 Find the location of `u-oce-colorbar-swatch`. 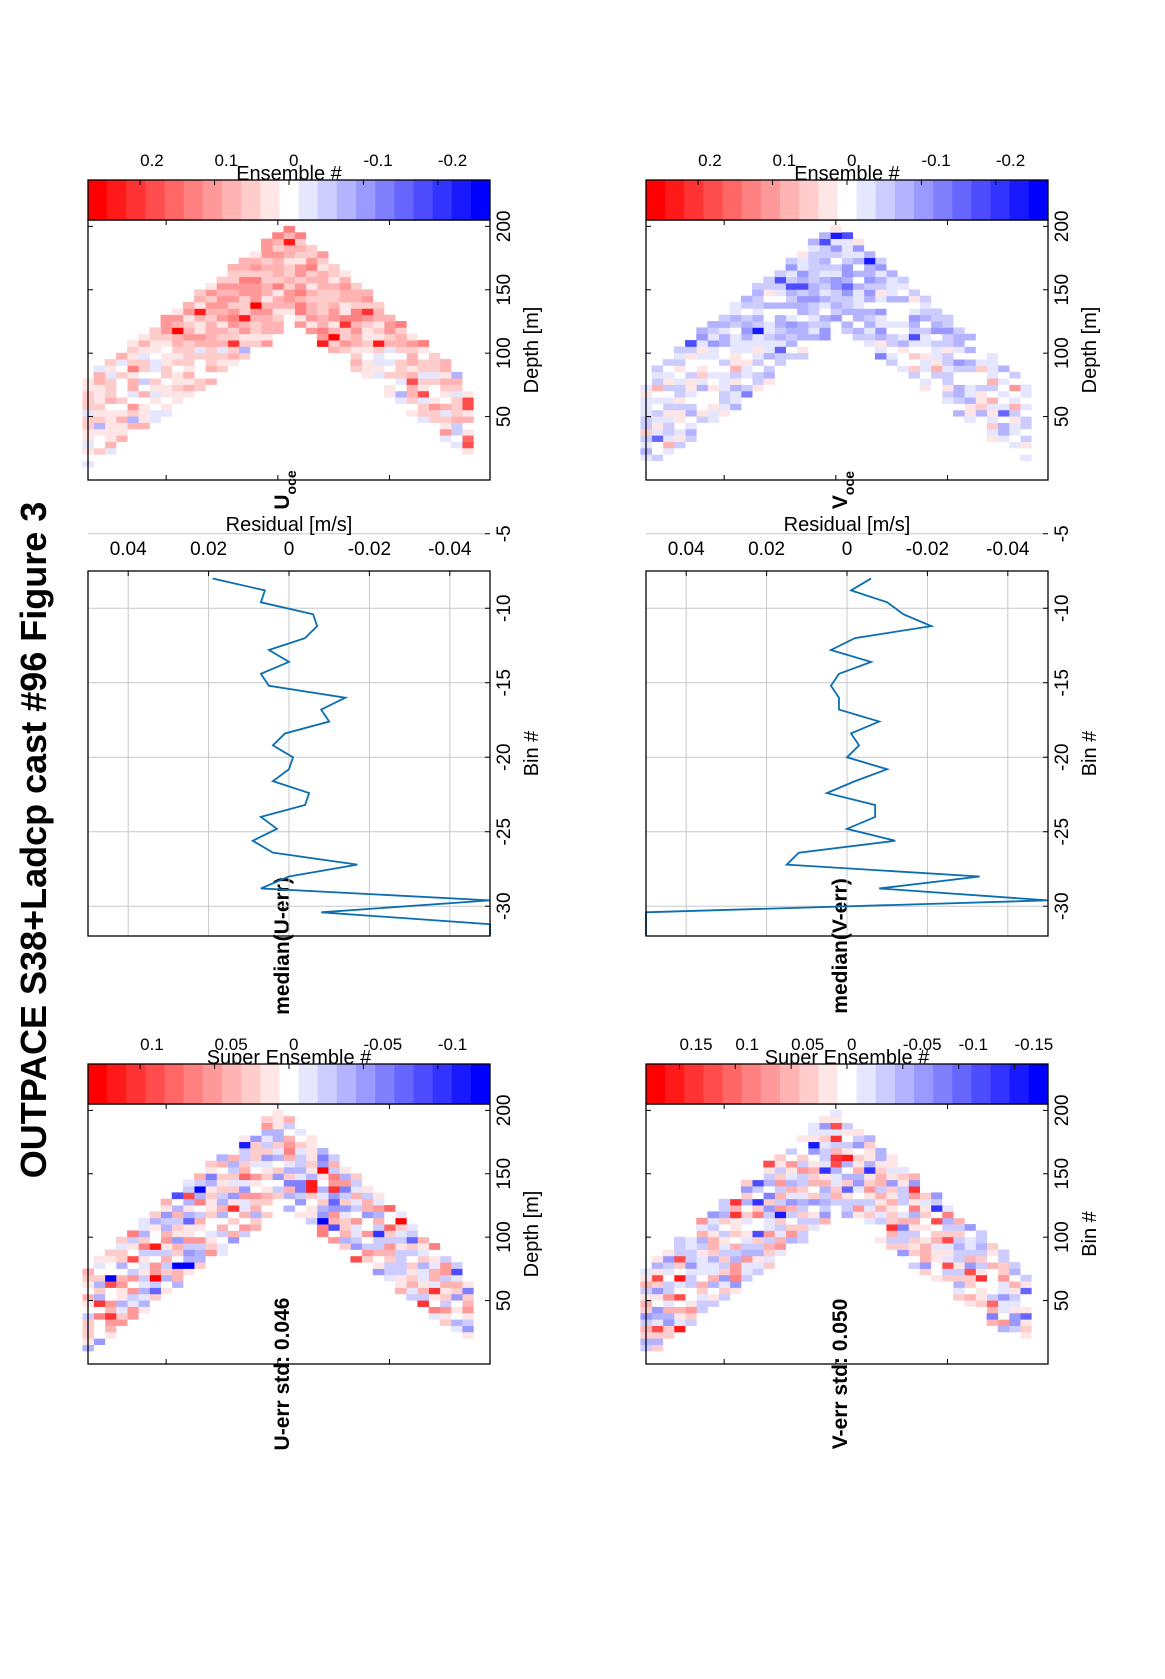

u-oce-colorbar-swatch is located at coordinates (385, 200).